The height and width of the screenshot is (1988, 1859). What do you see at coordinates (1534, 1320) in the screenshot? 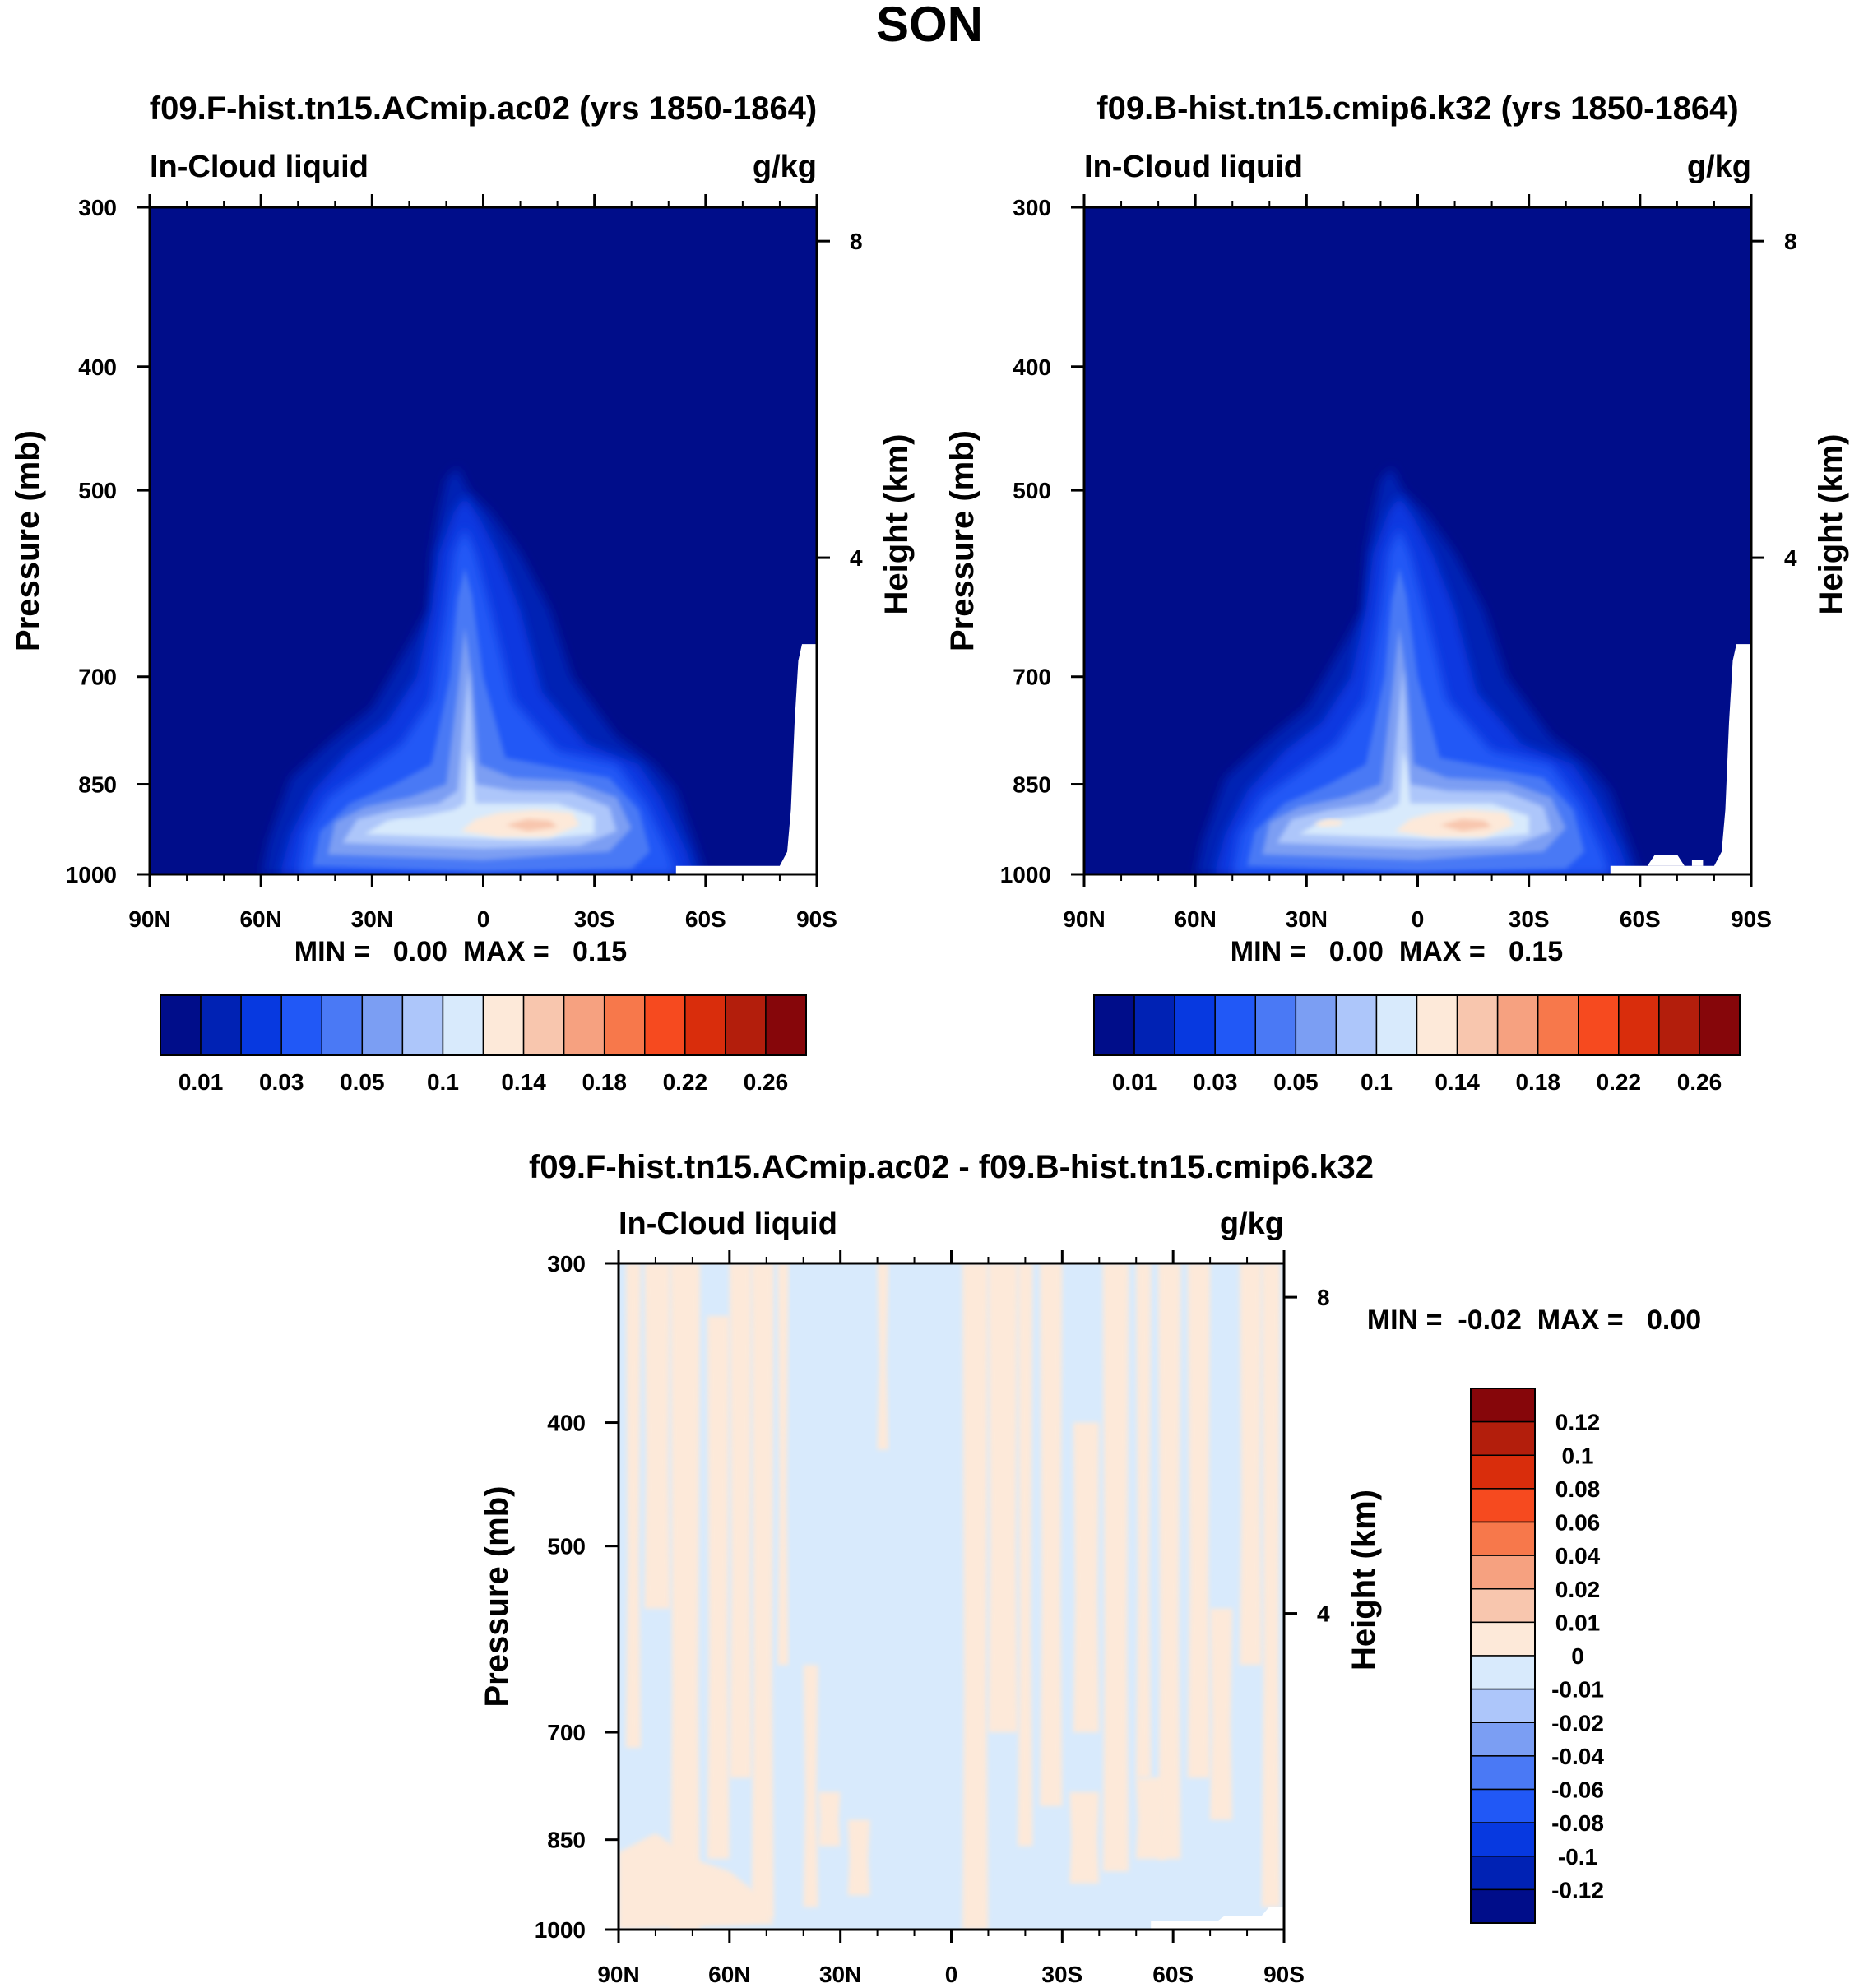
I see `min-max-stats: MIN = -0.02 MAX = 0.00` at bounding box center [1534, 1320].